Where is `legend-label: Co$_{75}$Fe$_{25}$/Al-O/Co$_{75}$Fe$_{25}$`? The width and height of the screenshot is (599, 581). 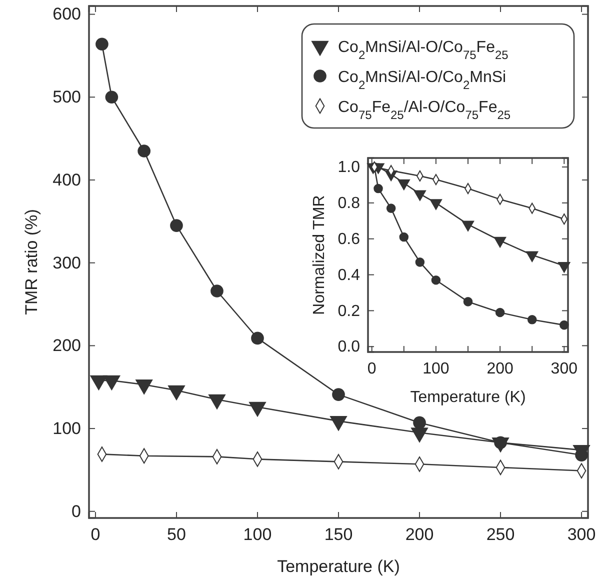
legend-label: Co$_{75}$Fe$_{25}$/Al-O/Co$_{75}$Fe$_{25}$ is located at coordinates (424, 110).